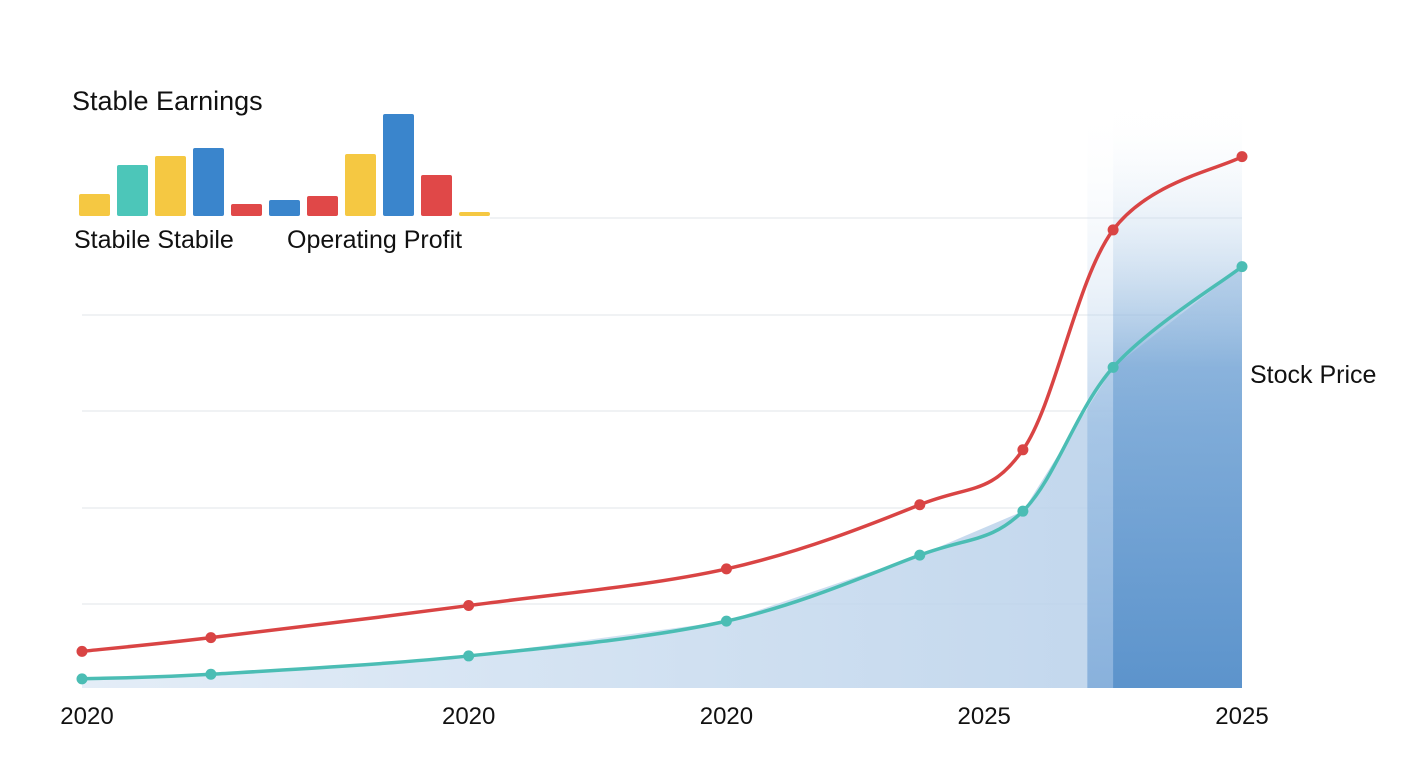 This screenshot has height=768, width=1408. Describe the element at coordinates (374, 240) in the screenshot. I see `inset-label-operating-profit: Operating Profit` at that location.